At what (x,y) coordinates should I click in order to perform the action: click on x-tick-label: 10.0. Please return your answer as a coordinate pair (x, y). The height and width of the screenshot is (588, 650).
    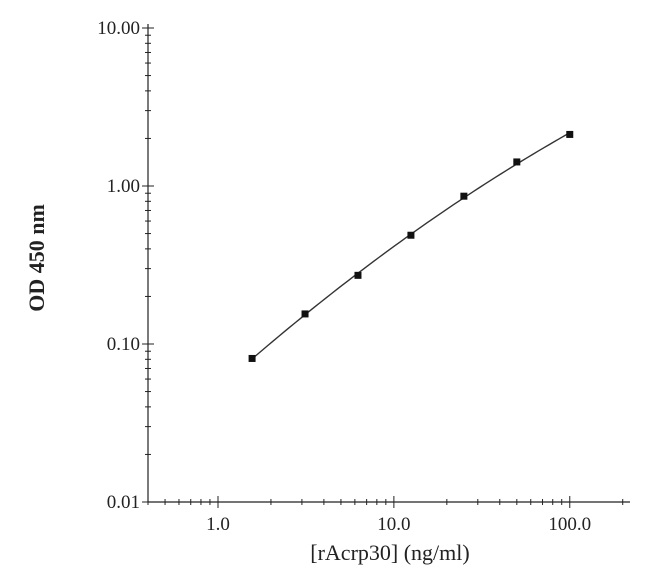
    Looking at the image, I should click on (393, 524).